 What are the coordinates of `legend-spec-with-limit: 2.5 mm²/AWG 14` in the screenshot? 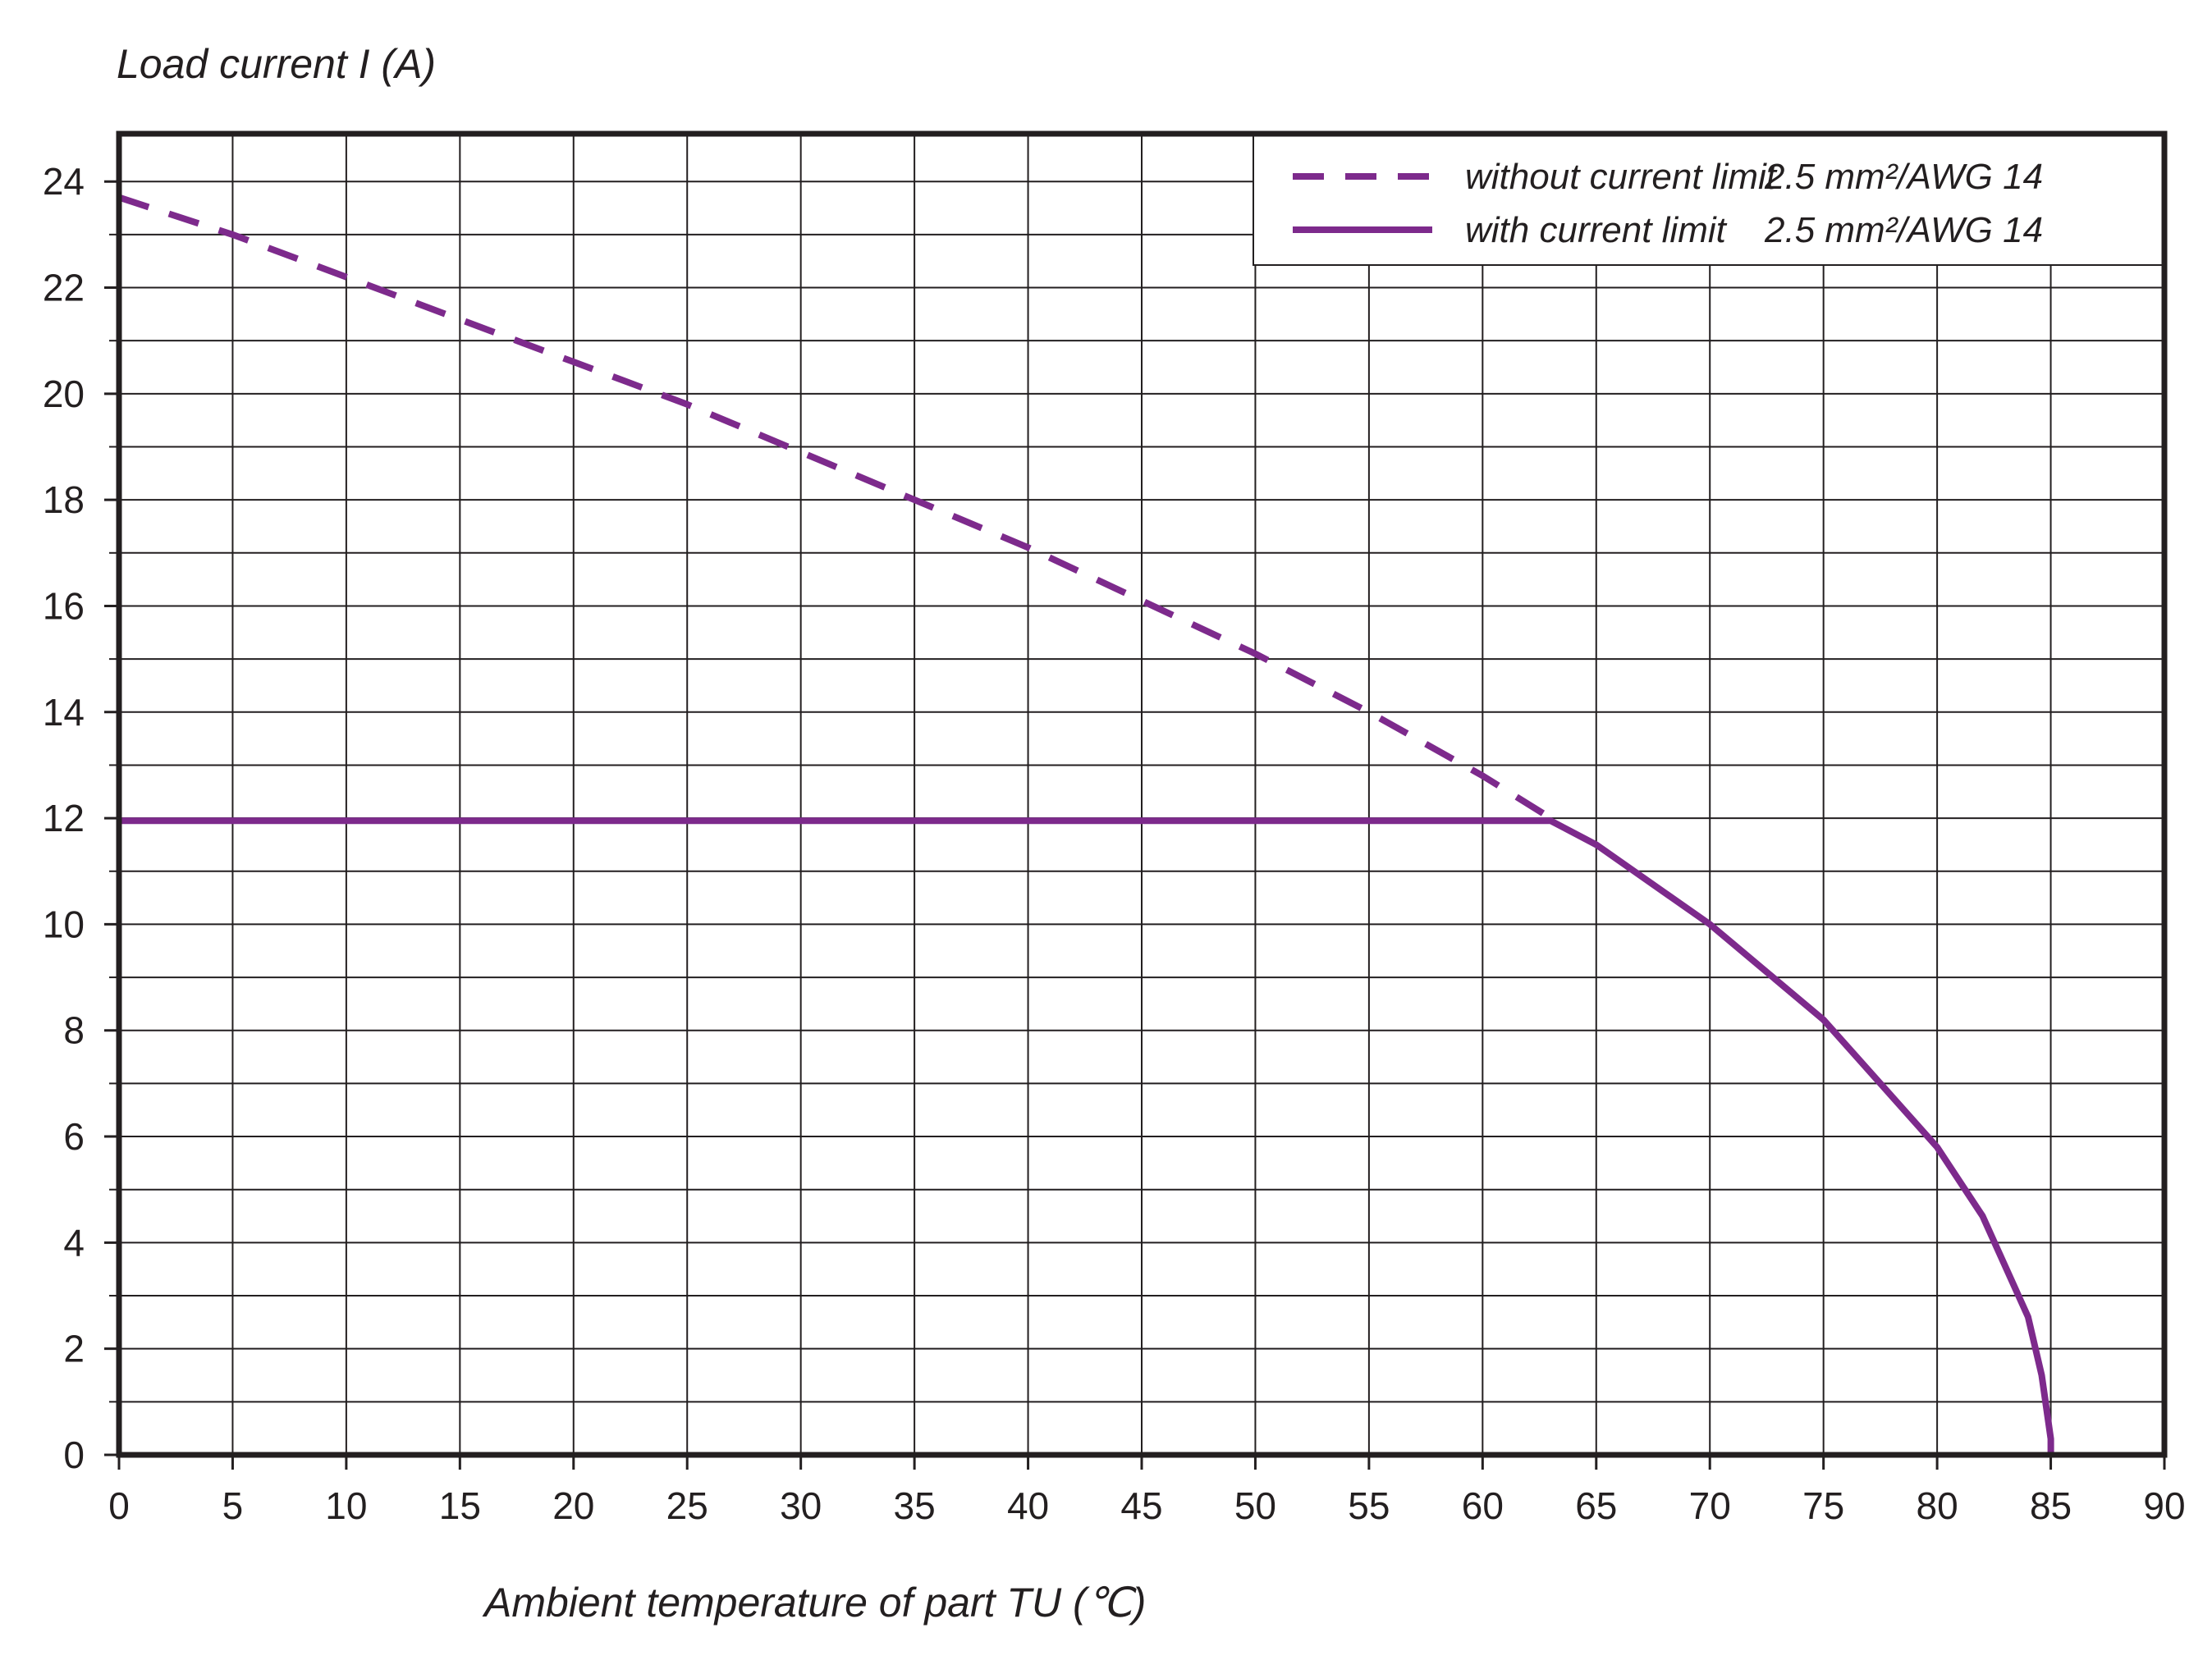 It's located at (1903, 230).